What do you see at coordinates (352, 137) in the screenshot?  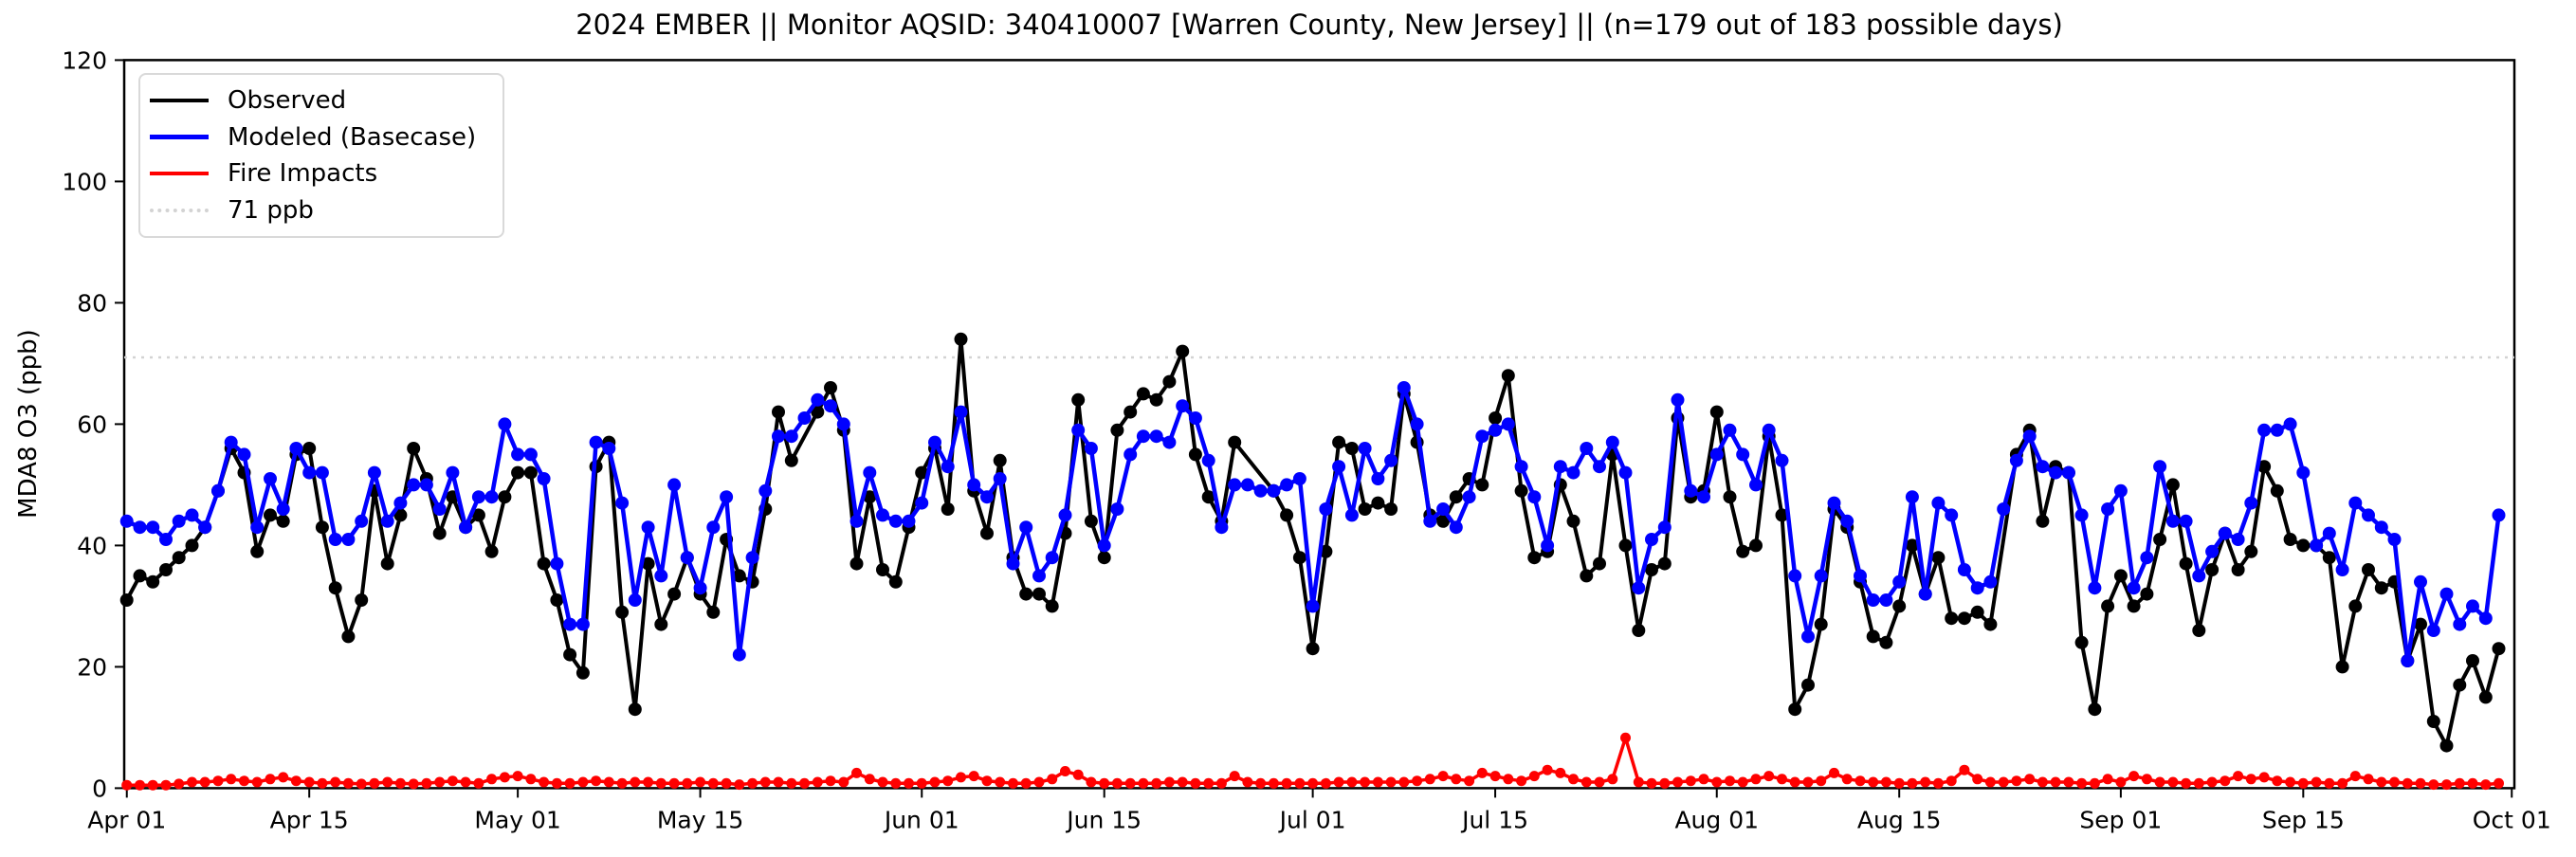 I see `legend-label-modeled: Modeled (Basecase)` at bounding box center [352, 137].